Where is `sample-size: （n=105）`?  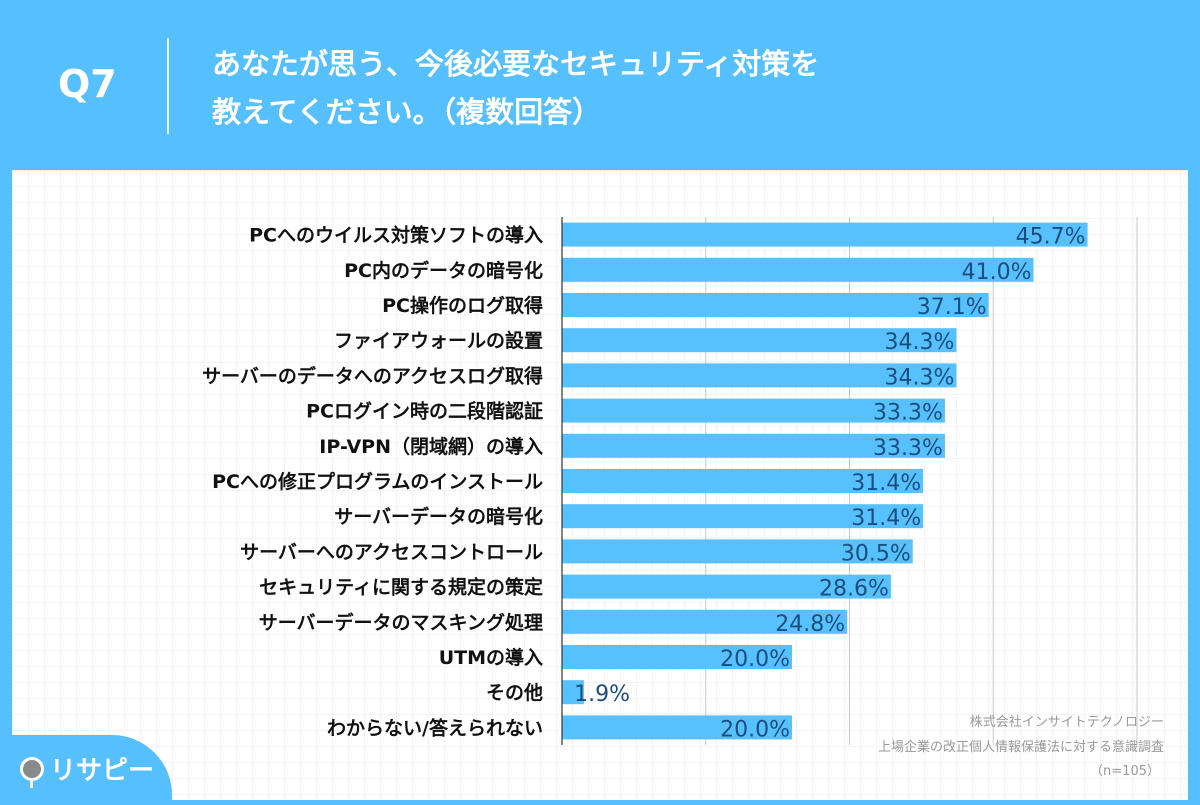
sample-size: （n=105） is located at coordinates (1125, 771).